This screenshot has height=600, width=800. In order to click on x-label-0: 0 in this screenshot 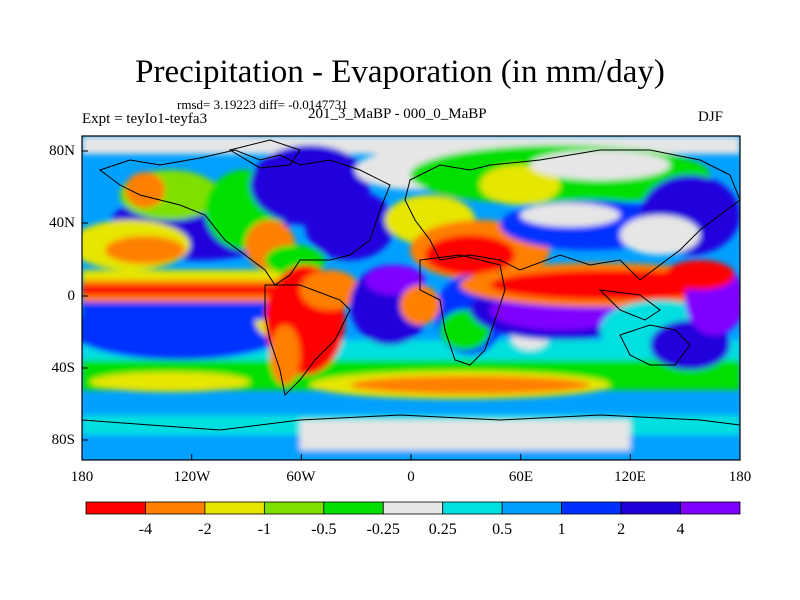, I will do `click(411, 477)`.